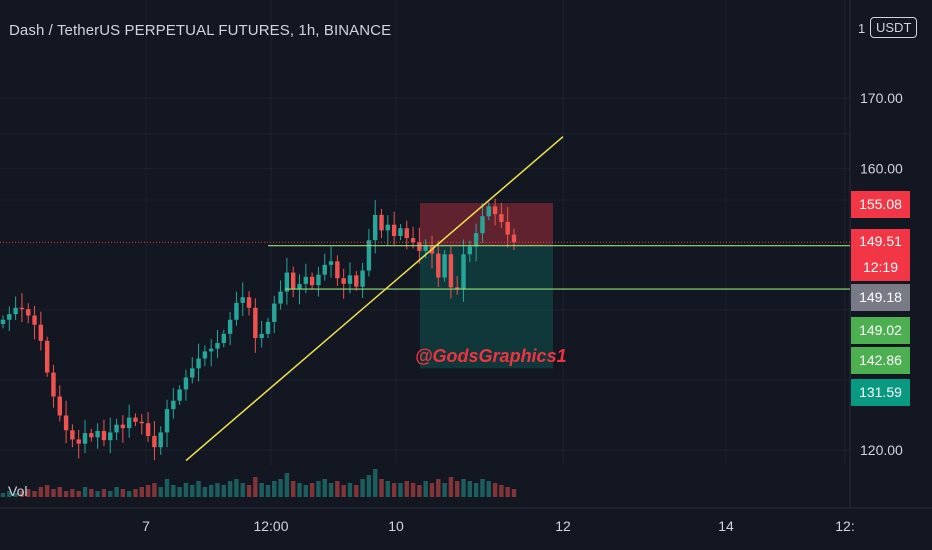 Image resolution: width=932 pixels, height=550 pixels. What do you see at coordinates (18, 491) in the screenshot?
I see `volume-label: Vol` at bounding box center [18, 491].